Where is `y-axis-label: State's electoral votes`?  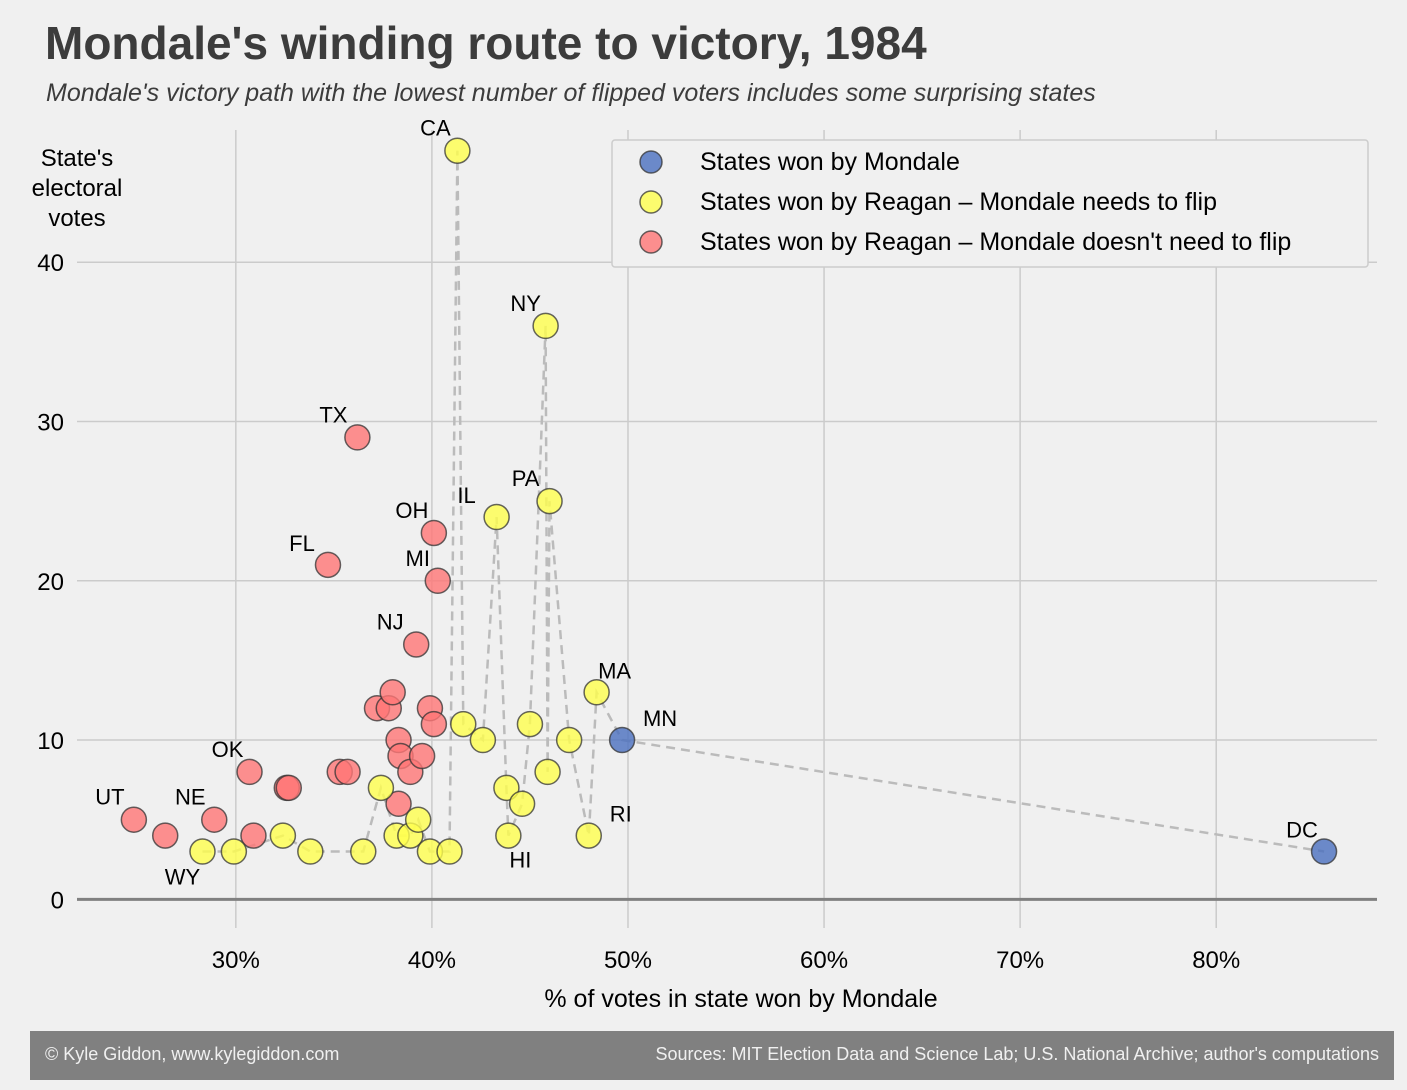
y-axis-label: State's electoral votes is located at coordinates (77, 188).